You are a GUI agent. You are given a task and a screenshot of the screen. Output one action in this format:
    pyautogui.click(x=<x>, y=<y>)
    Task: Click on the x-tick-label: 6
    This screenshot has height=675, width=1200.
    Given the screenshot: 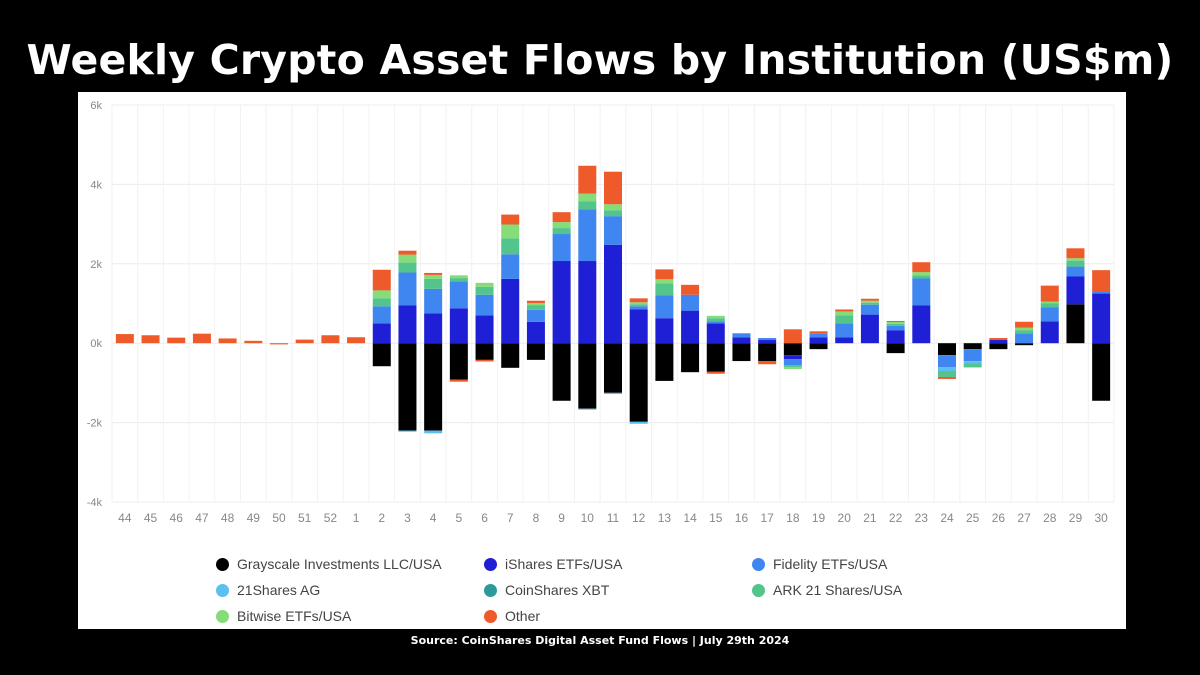 What is the action you would take?
    pyautogui.click(x=484, y=518)
    